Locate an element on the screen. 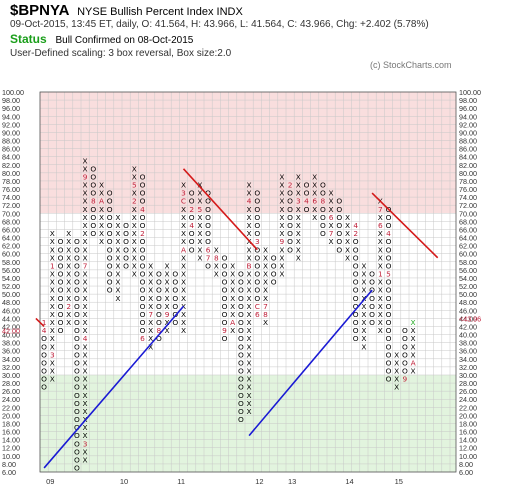  y-tick-label-right: 56.00 is located at coordinates (468, 270).